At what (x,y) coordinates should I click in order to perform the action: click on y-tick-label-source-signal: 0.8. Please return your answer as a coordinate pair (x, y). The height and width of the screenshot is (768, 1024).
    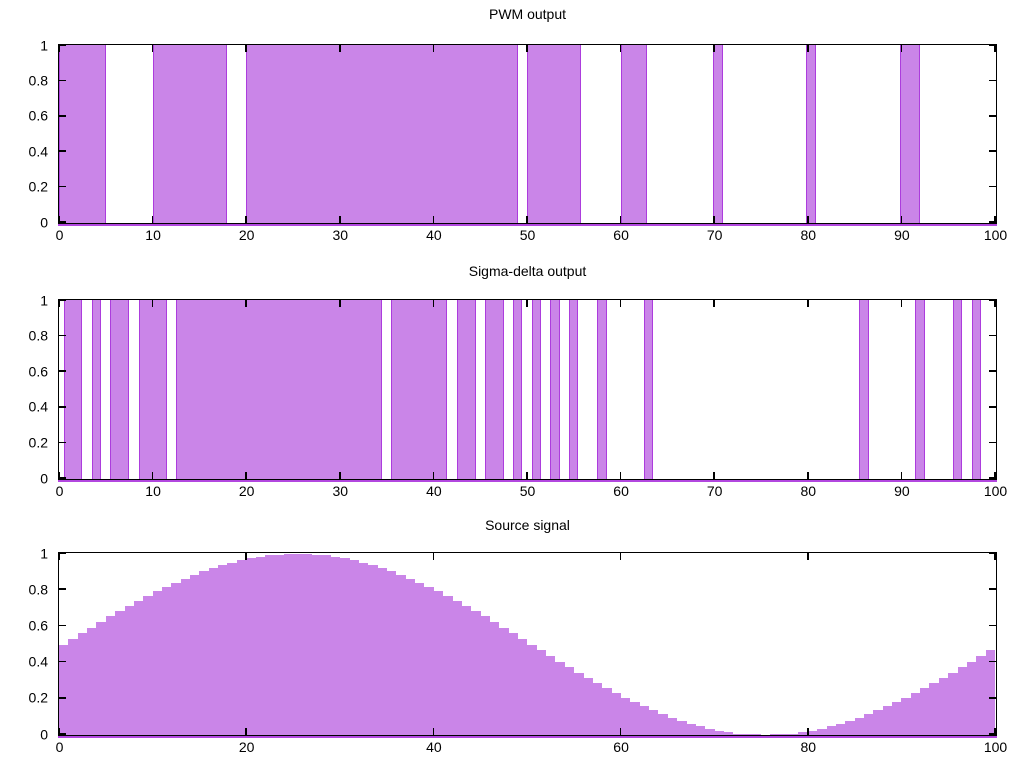
    Looking at the image, I should click on (38, 589).